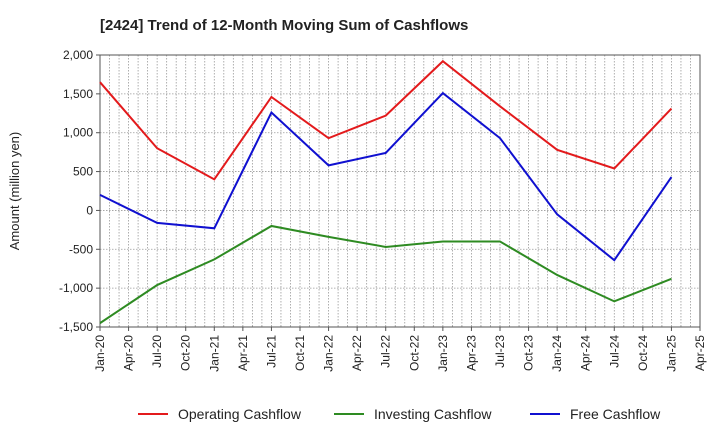  What do you see at coordinates (443, 353) in the screenshot?
I see `x-tick-label: Jan-23` at bounding box center [443, 353].